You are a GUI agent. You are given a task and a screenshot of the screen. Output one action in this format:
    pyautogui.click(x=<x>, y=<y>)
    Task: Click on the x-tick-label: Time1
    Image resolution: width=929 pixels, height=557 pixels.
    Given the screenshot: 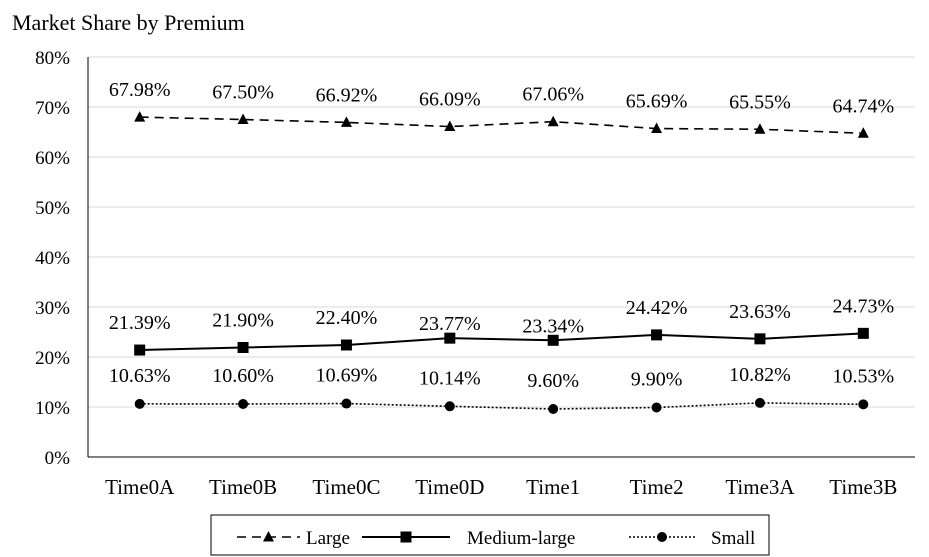 What is the action you would take?
    pyautogui.click(x=553, y=487)
    